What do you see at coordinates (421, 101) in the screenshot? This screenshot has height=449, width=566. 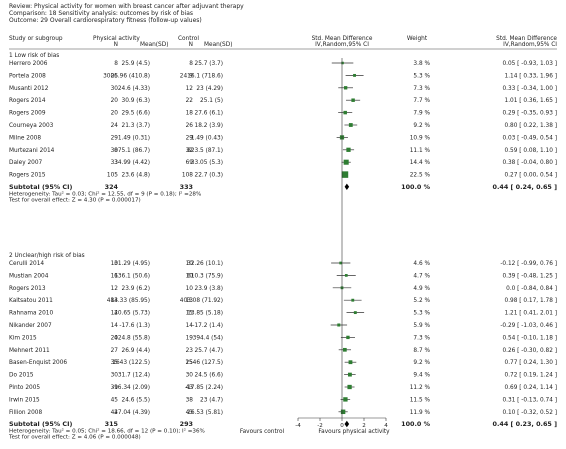 I see `study-weight: 7.7 %` at bounding box center [421, 101].